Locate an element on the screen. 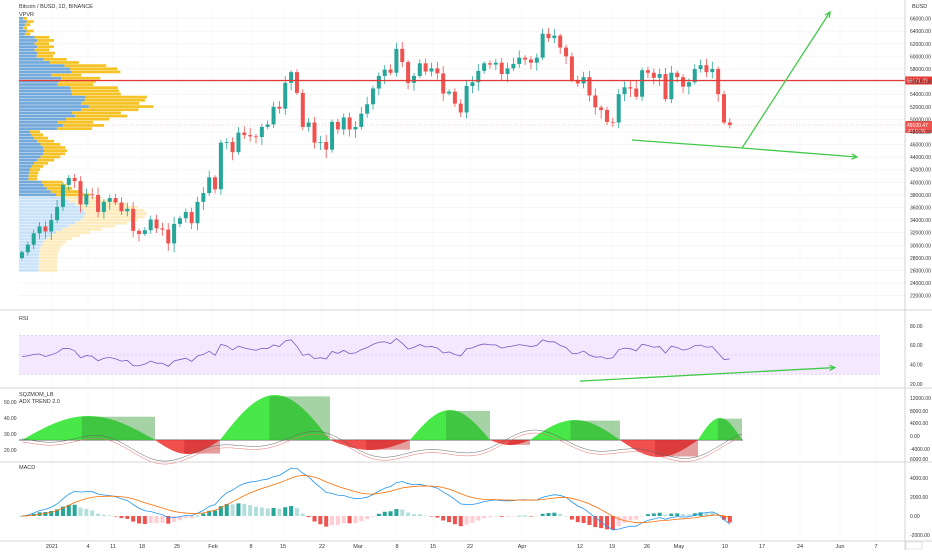 The image size is (932, 555). settings-icon is located at coordinates (914, 545).